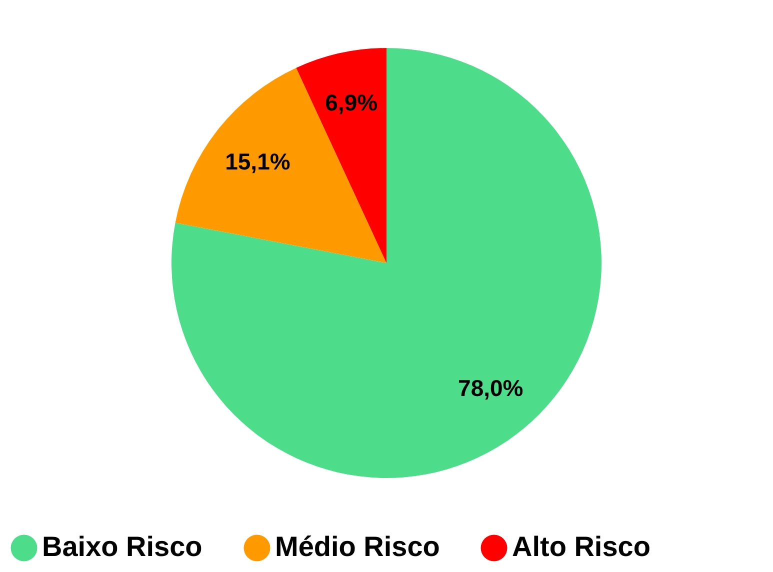 The width and height of the screenshot is (773, 572). Describe the element at coordinates (491, 387) in the screenshot. I see `data-label: 78,0%` at that location.